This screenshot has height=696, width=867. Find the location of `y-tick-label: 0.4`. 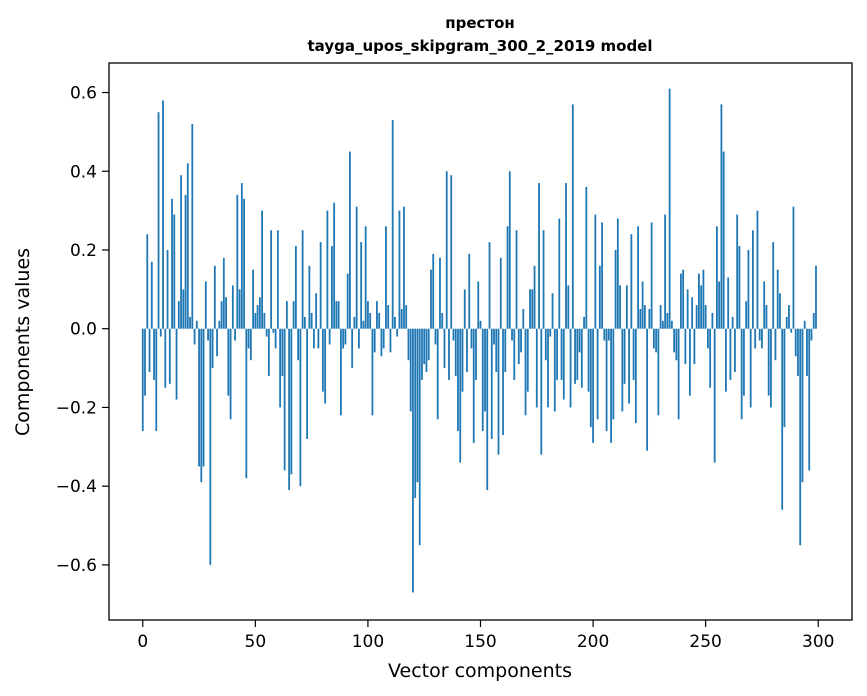

y-tick-label: 0.4 is located at coordinates (83, 172).